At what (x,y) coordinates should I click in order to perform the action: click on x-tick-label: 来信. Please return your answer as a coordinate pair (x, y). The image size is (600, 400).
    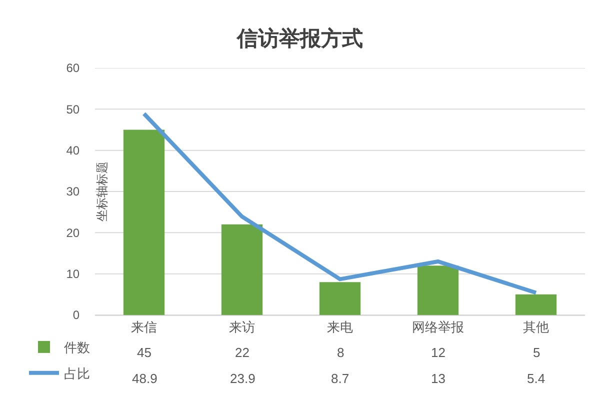
    Looking at the image, I should click on (144, 327).